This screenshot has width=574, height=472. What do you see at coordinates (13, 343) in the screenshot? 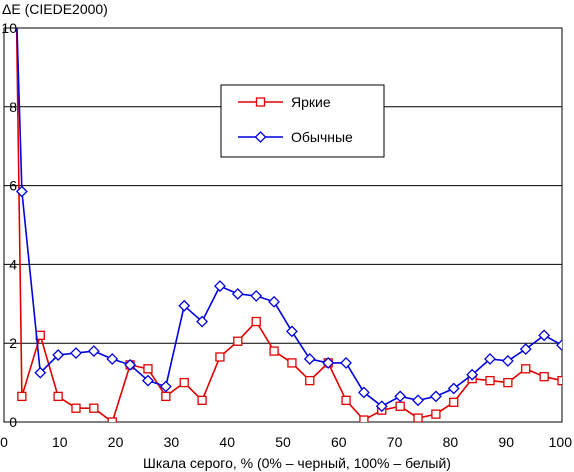
I see `y-tick-label: 2` at bounding box center [13, 343].